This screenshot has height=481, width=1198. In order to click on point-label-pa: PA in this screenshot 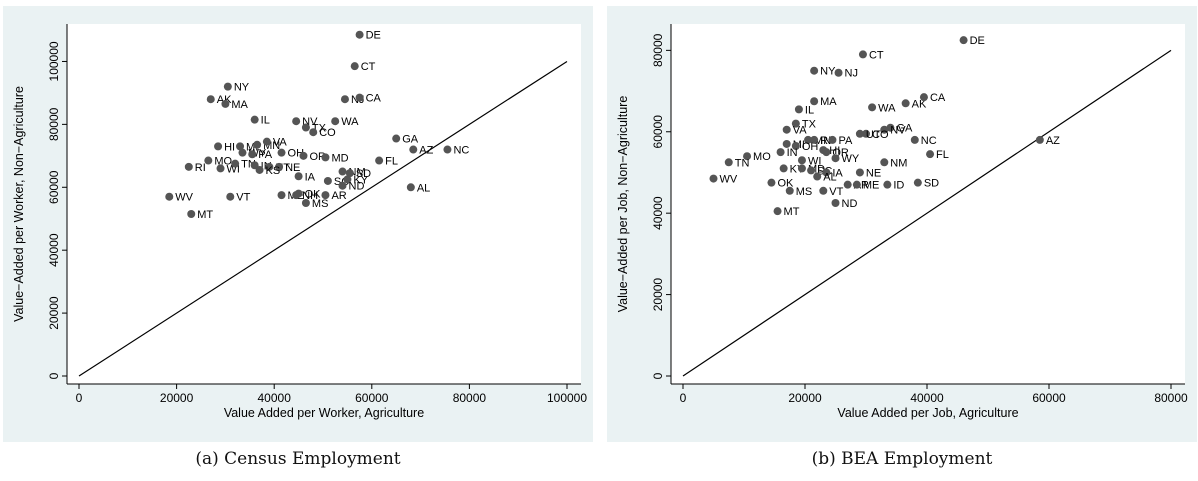, I will do `click(265, 155)`.